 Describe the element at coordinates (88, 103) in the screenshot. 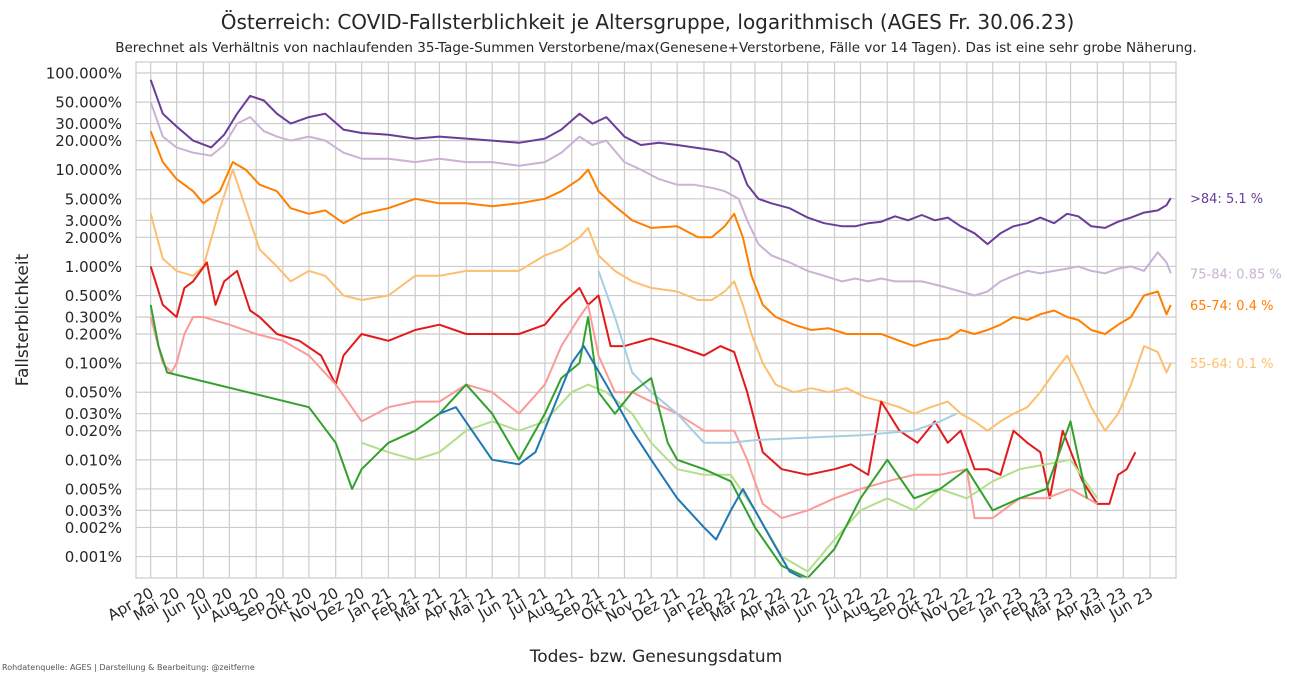

I see `y-tick-label: 50.000%` at that location.